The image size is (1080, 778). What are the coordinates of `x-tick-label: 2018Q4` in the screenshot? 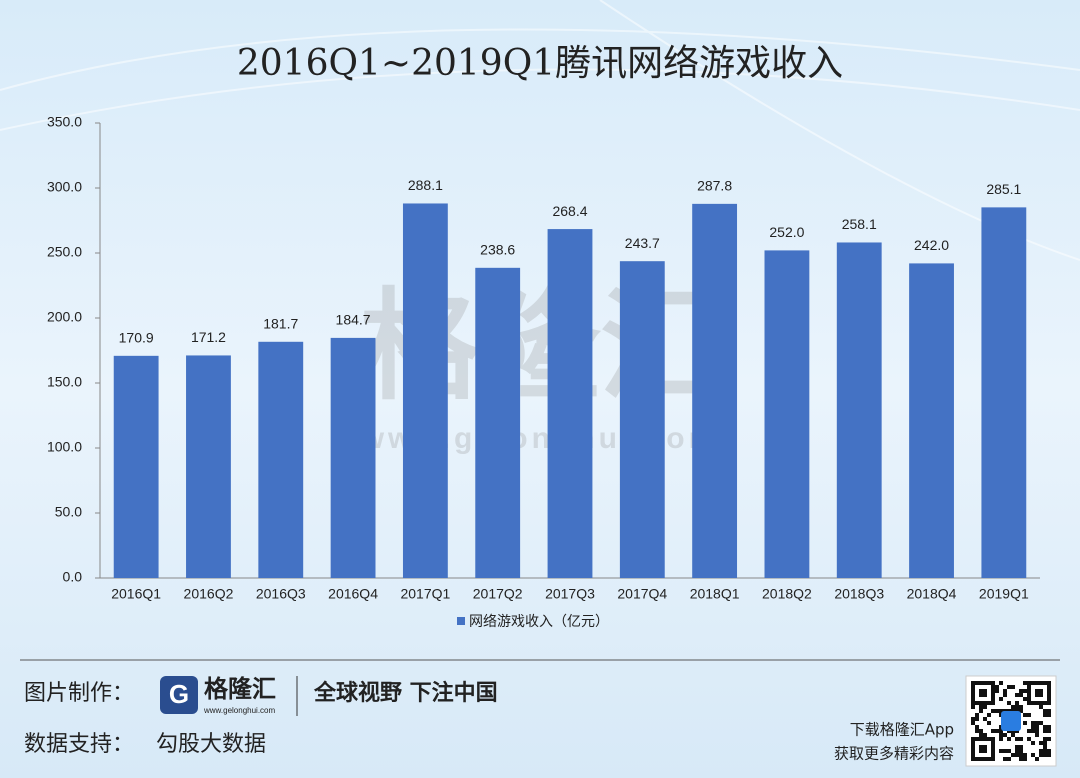 It's located at (932, 594).